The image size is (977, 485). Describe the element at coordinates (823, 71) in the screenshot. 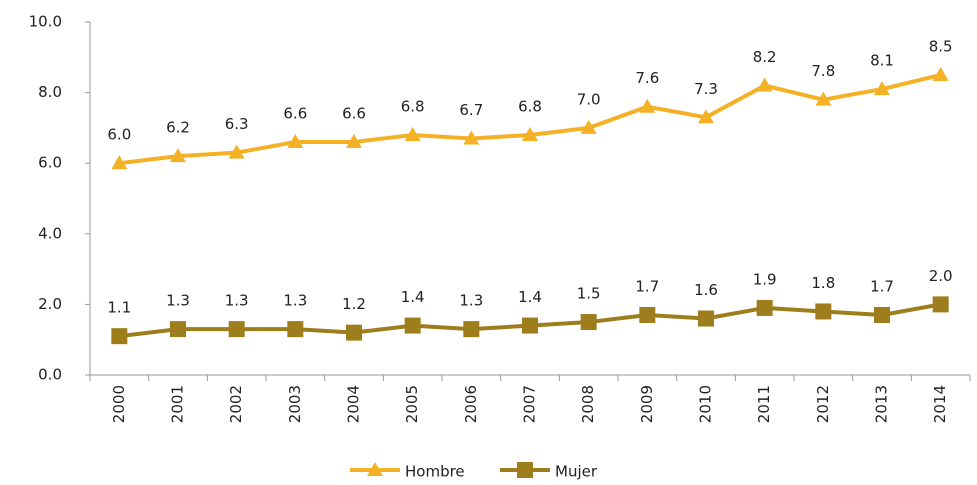

I see `data-label: 7.8` at that location.